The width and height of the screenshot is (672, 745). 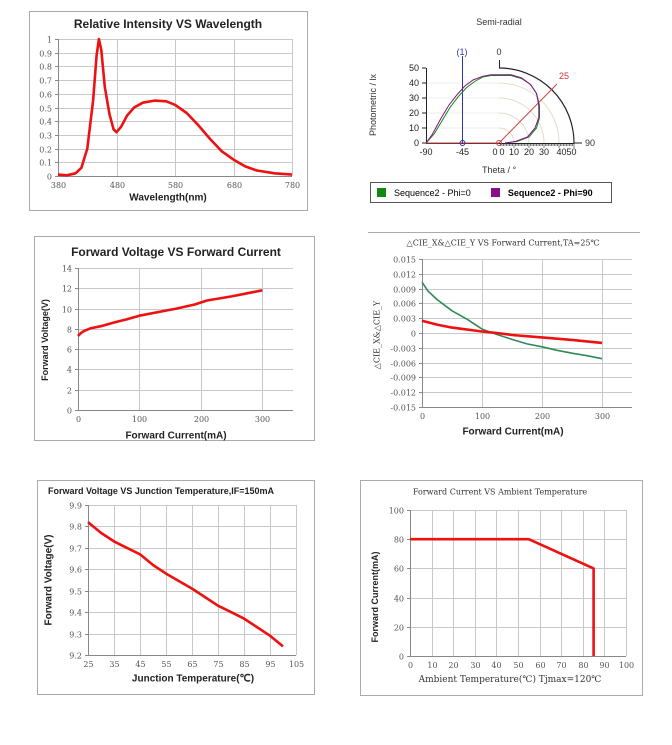 I want to click on x-tick-label: 60, so click(x=540, y=665).